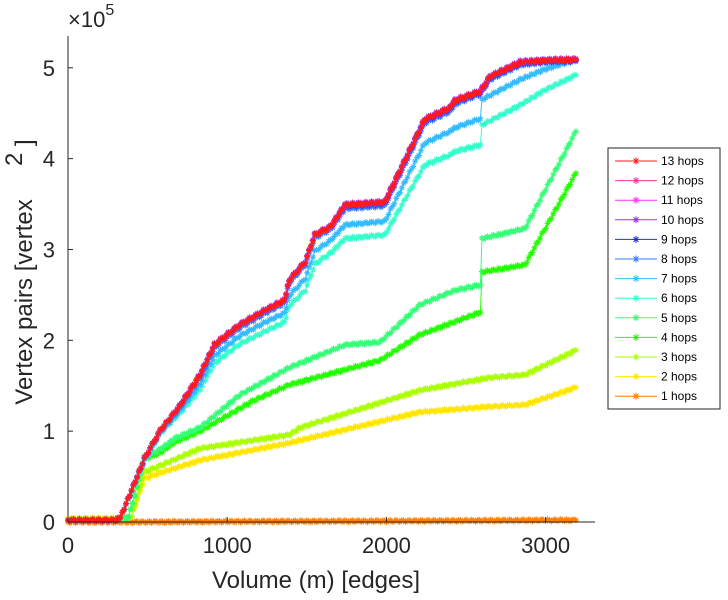  What do you see at coordinates (679, 298) in the screenshot?
I see `legend-label: 6 hops` at bounding box center [679, 298].